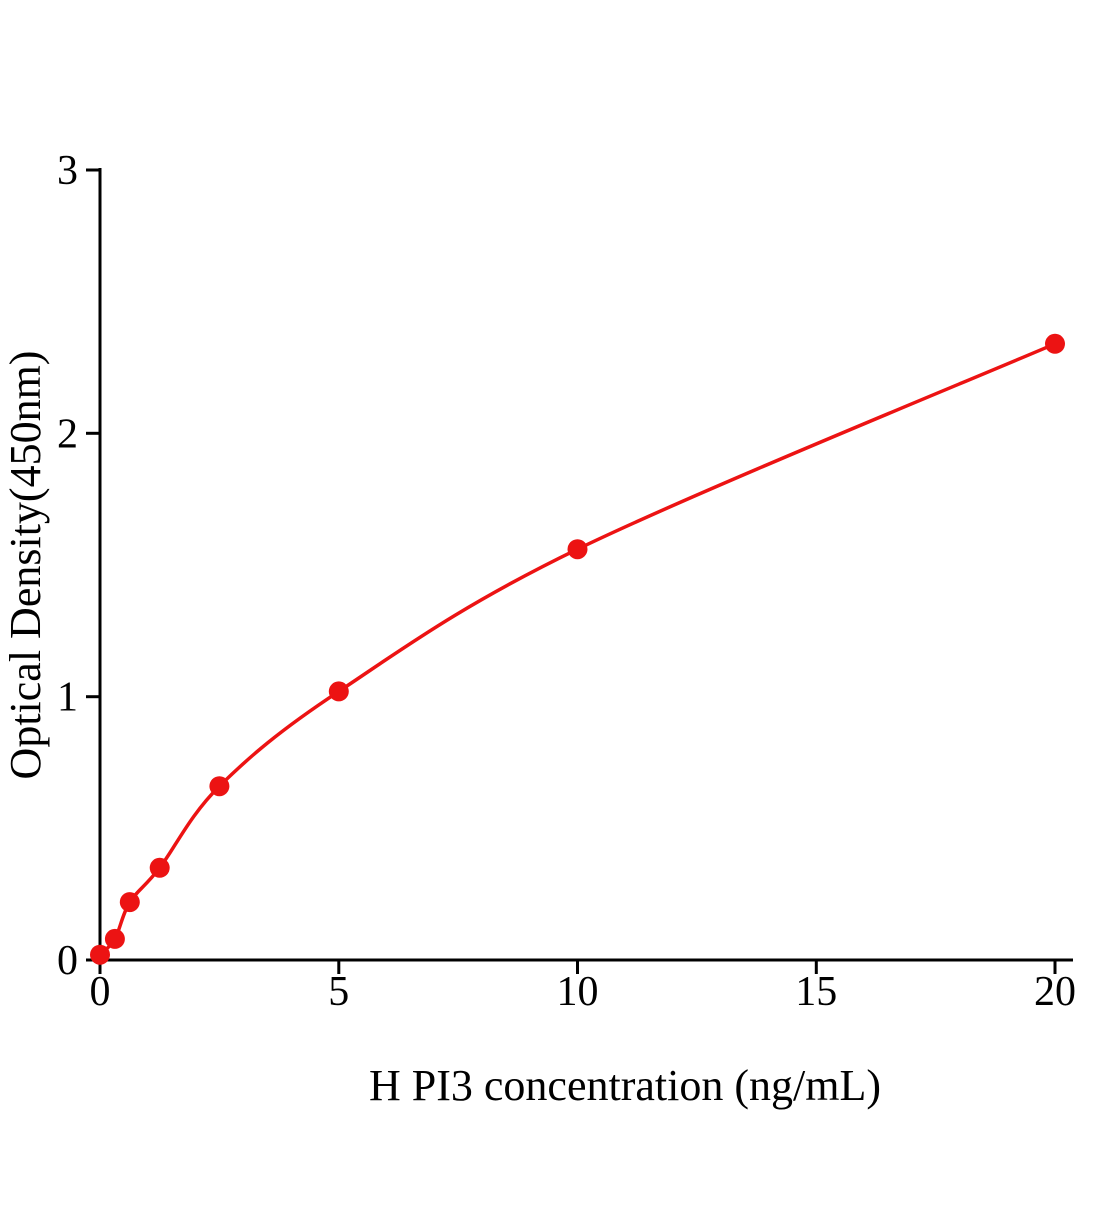 This screenshot has height=1205, width=1104. What do you see at coordinates (25, 565) in the screenshot?
I see `y-axis-title: Optical Density(450nm)` at bounding box center [25, 565].